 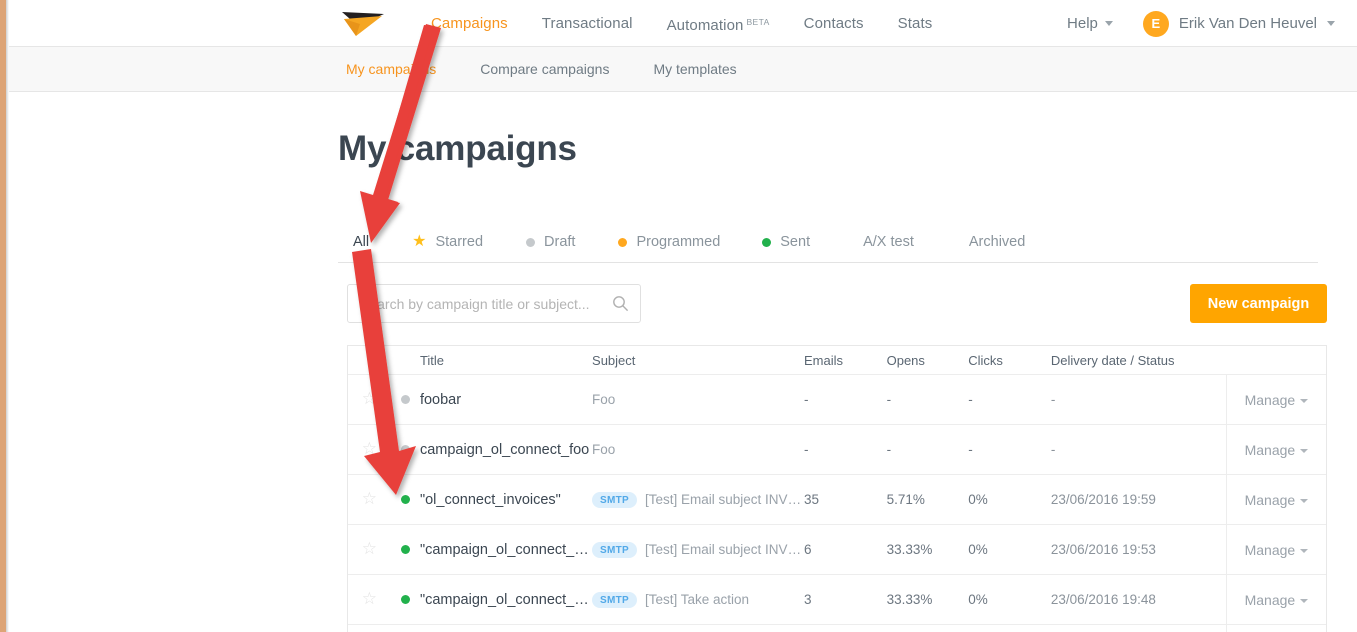 I want to click on nav-link-stats: Stats, so click(x=915, y=23).